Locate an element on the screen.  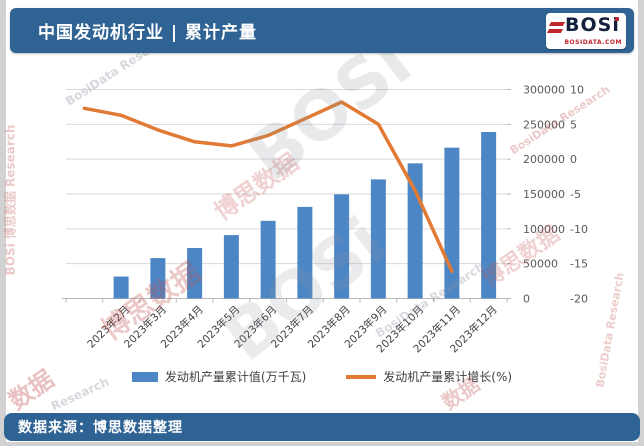
bar-series-swatch-icon is located at coordinates (144, 376).